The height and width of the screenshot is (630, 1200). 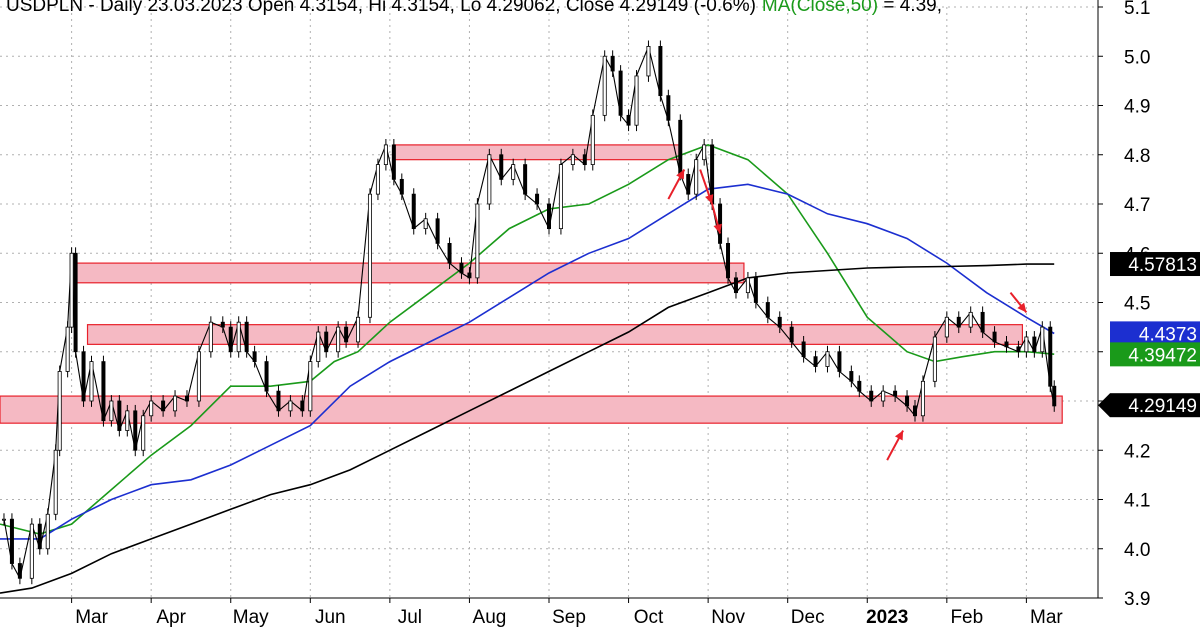 What do you see at coordinates (1162, 355) in the screenshot?
I see `value-label-text: 4.39472` at bounding box center [1162, 355].